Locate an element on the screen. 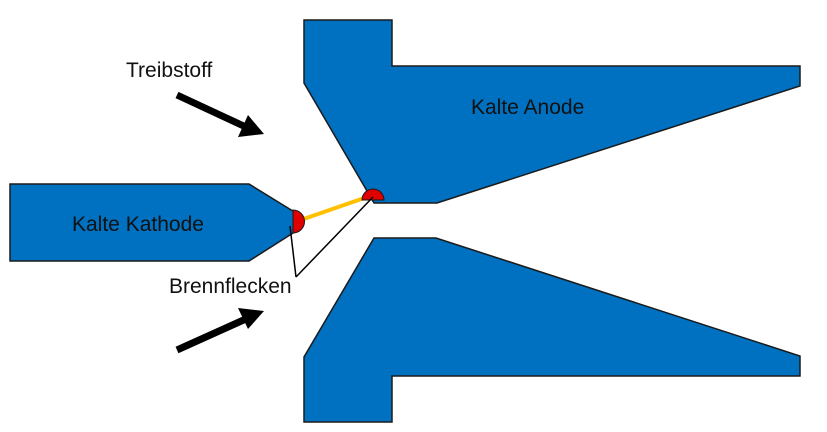 This screenshot has width=827, height=432. cathode-label: Kalte Kathode is located at coordinates (138, 224).